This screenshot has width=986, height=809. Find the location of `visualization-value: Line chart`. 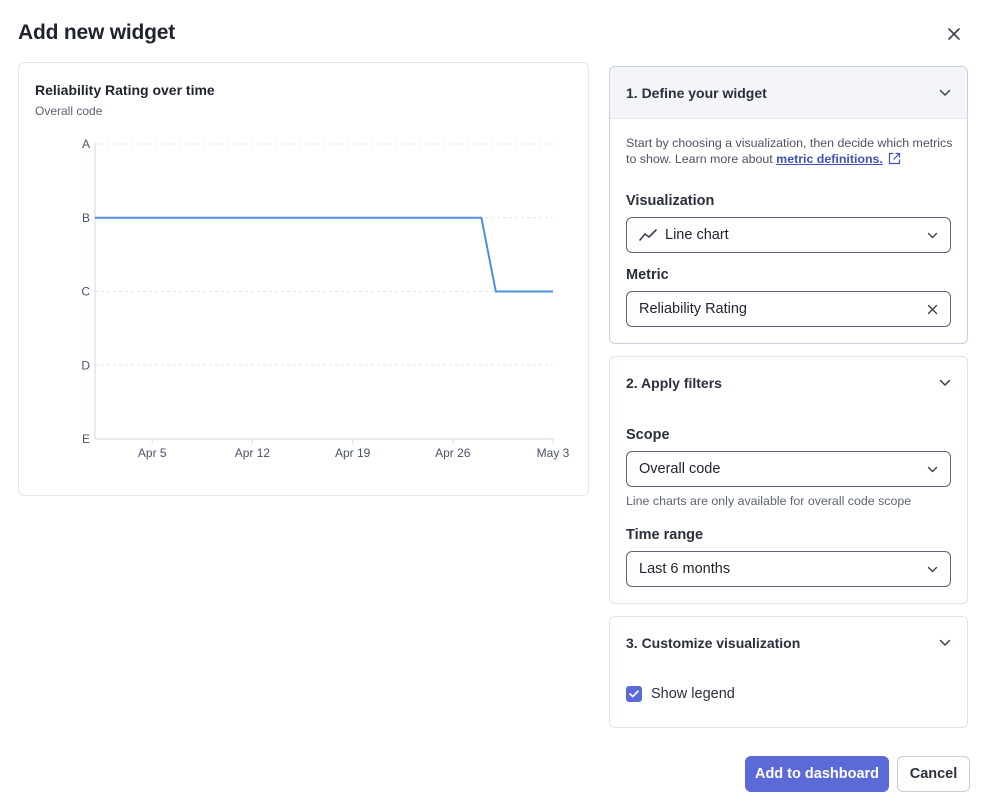

visualization-value: Line chart is located at coordinates (697, 235).